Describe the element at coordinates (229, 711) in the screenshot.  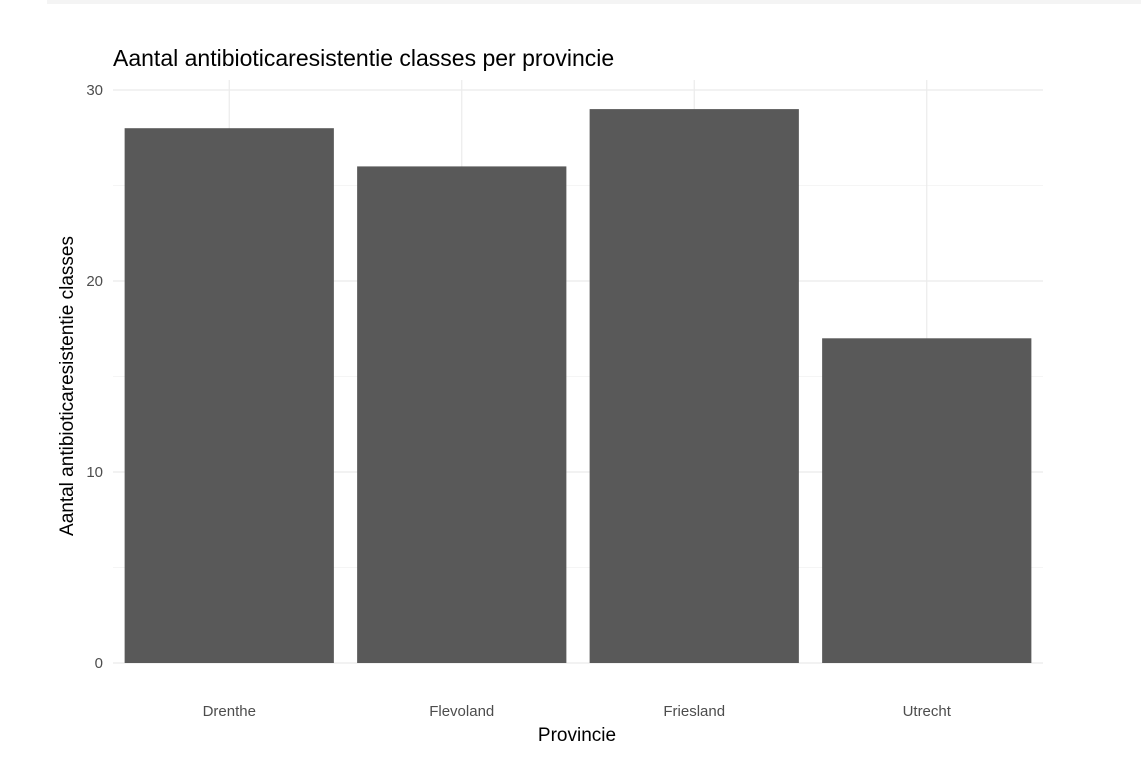
I see `x-tick-label: Drenthe` at that location.